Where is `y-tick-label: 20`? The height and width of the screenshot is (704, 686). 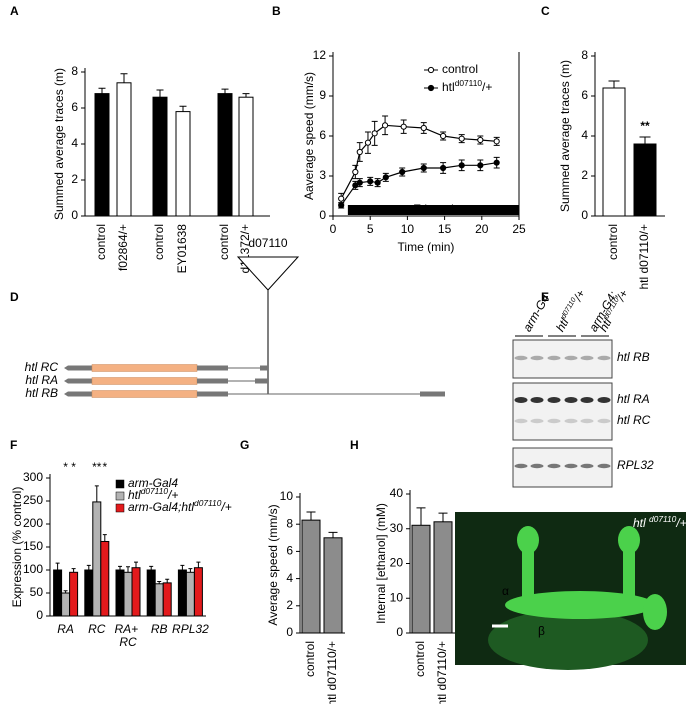 y-tick-label: 20 is located at coordinates (397, 563).